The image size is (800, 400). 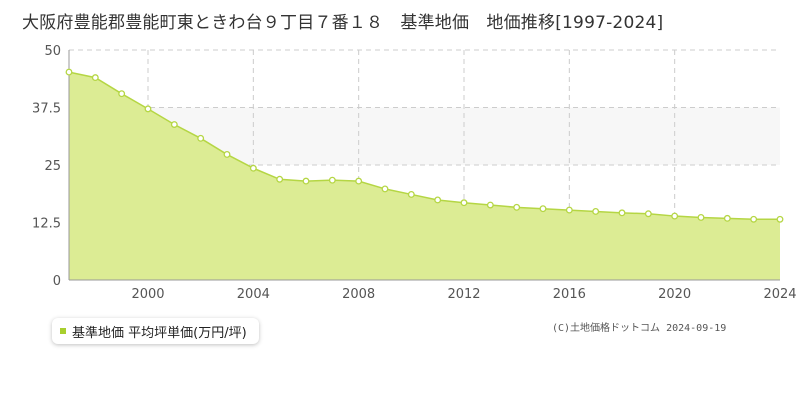 I want to click on x-tick-label: 2020, so click(x=674, y=294).